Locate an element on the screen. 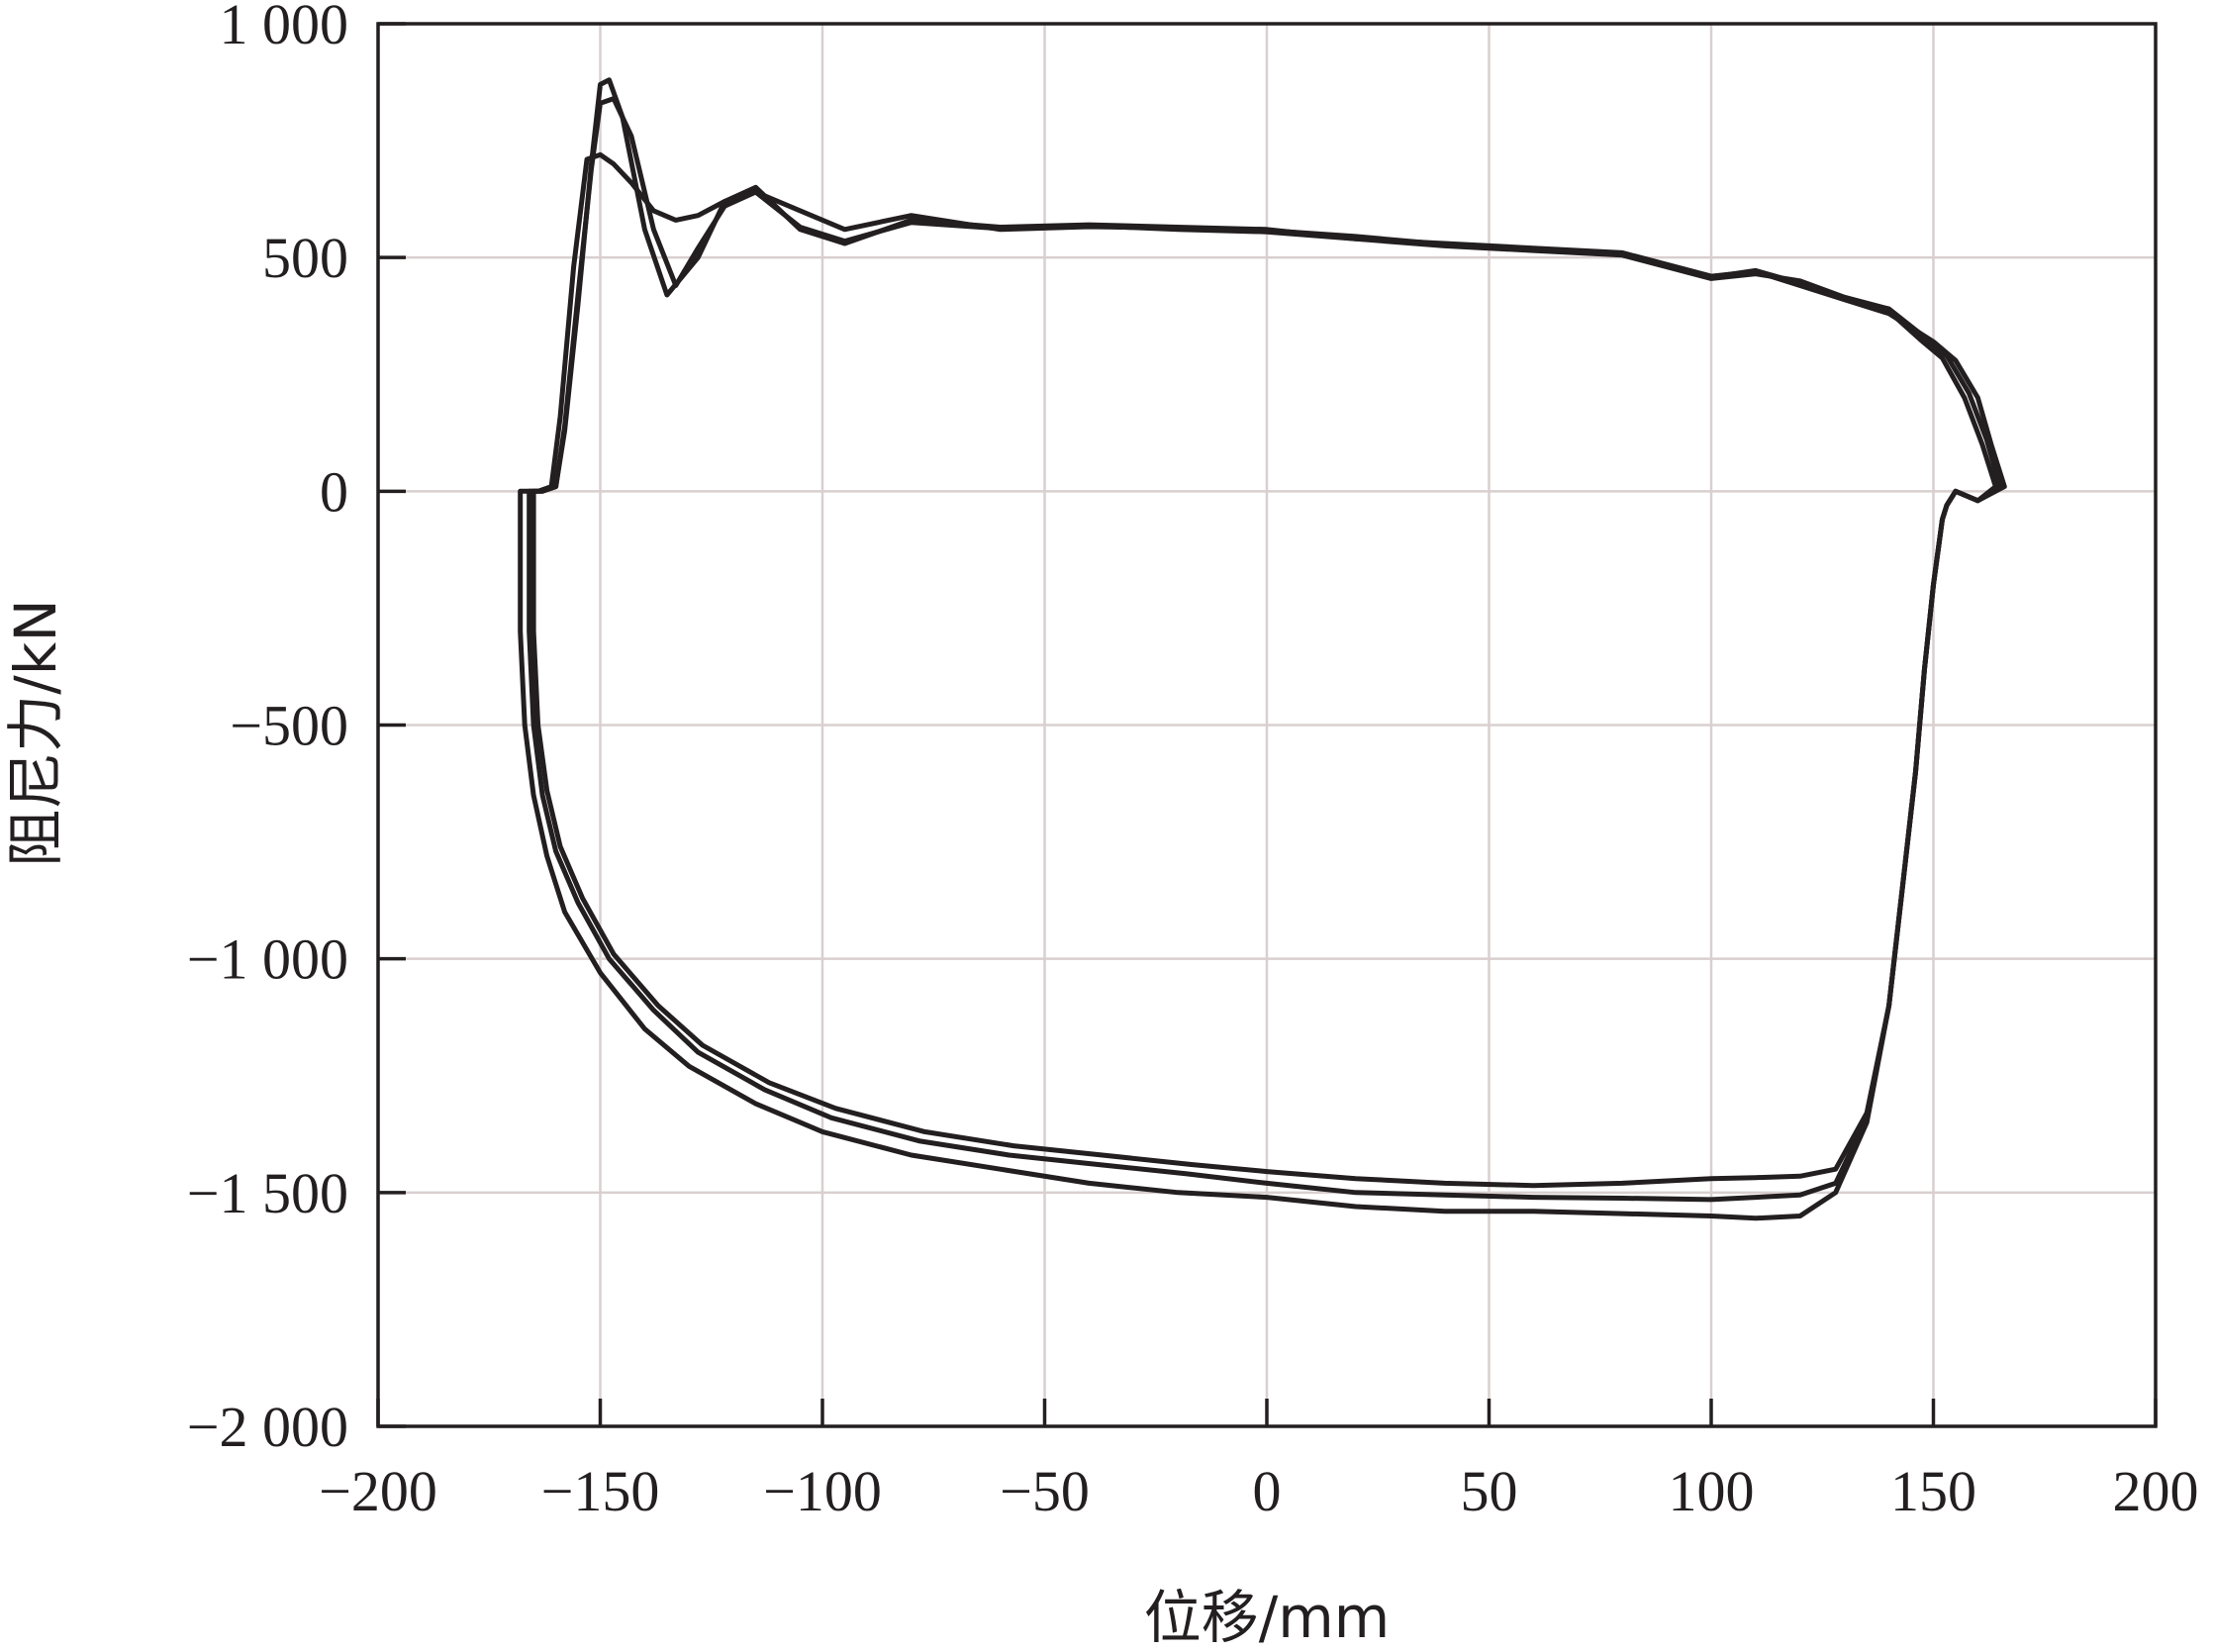 This screenshot has width=2213, height=1652. y-tick-label: −1 500 is located at coordinates (267, 1193).